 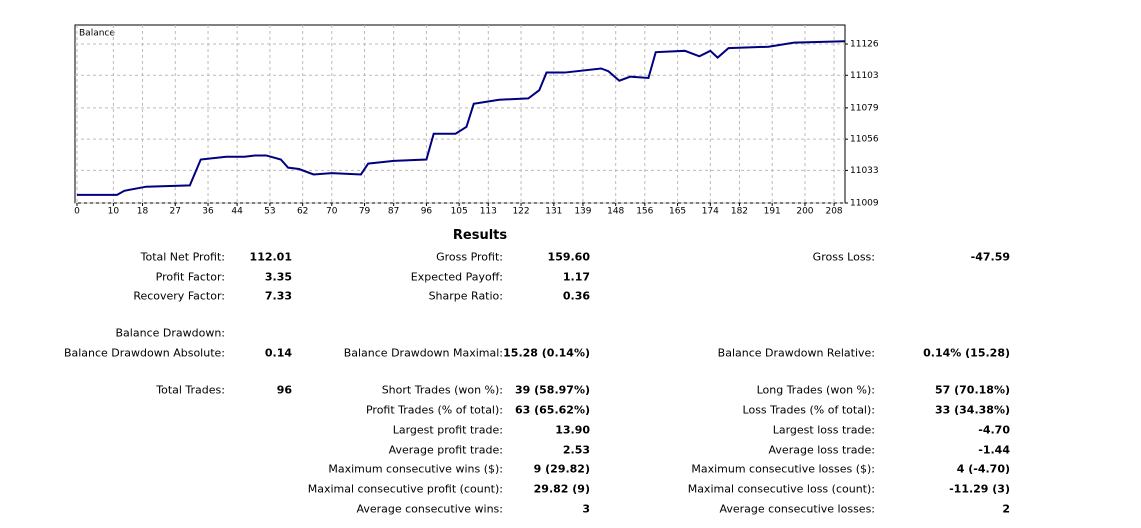 I want to click on result-label: Average loss trade:, so click(x=821, y=450).